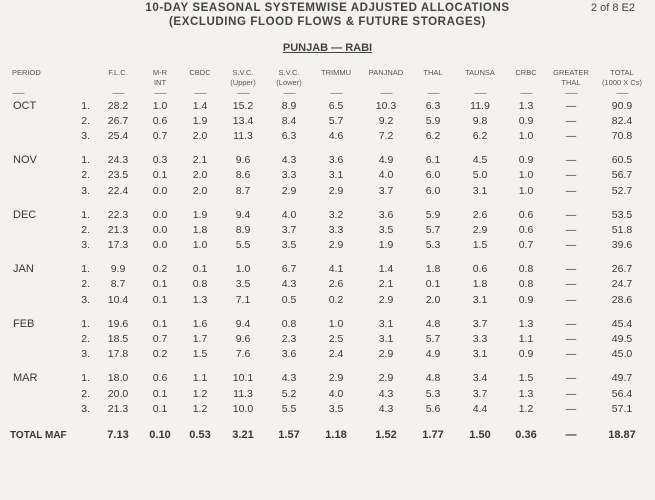 The image size is (655, 500). I want to click on column-header-line1: S.V.C., so click(289, 72).